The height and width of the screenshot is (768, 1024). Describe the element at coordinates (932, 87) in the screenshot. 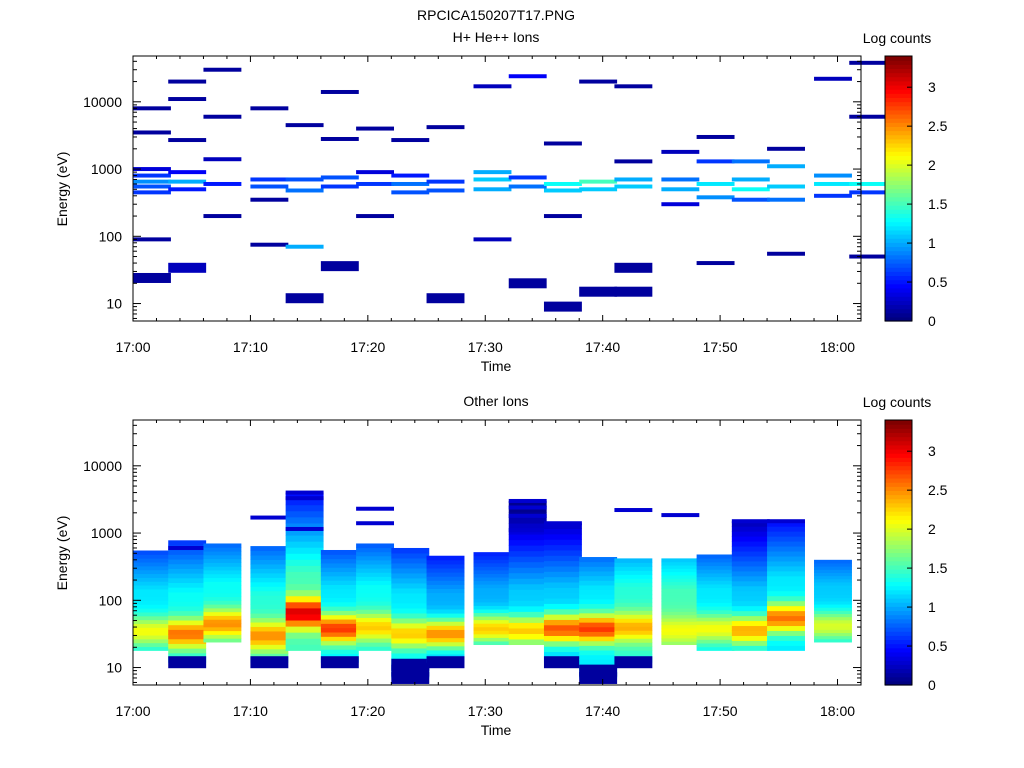

I see `colorbar-tick-label: 3` at that location.